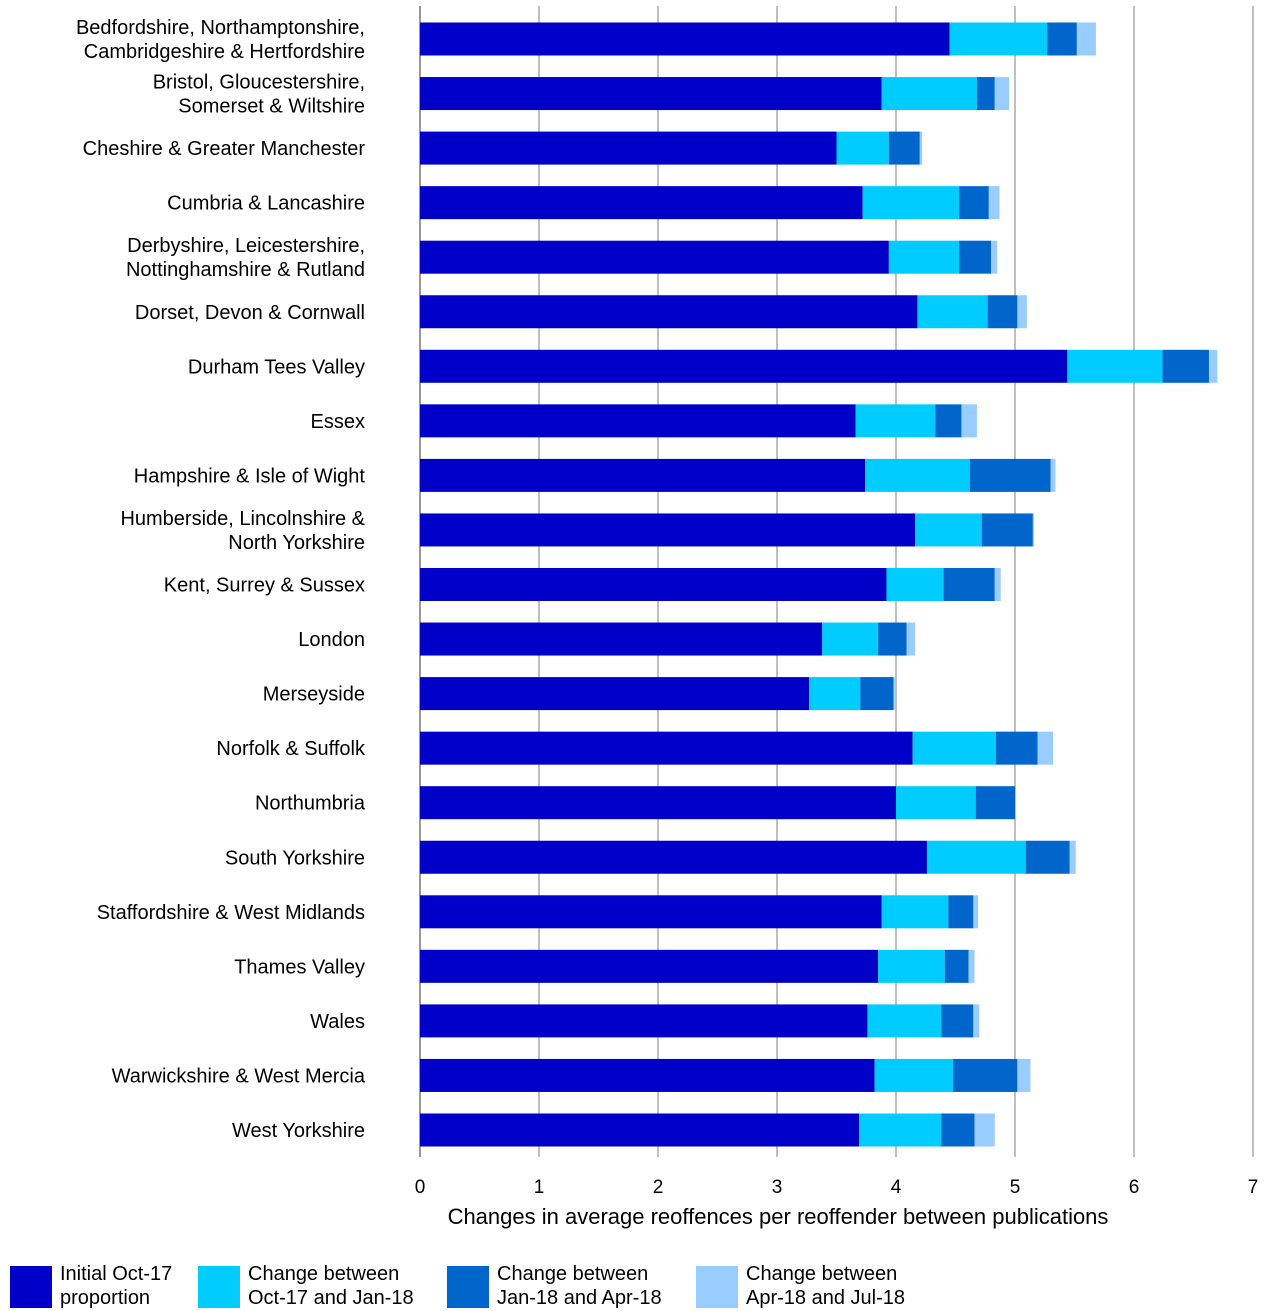 The width and height of the screenshot is (1265, 1311). Describe the element at coordinates (224, 149) in the screenshot. I see `category-label: Cheshire & Greater Manchester` at that location.